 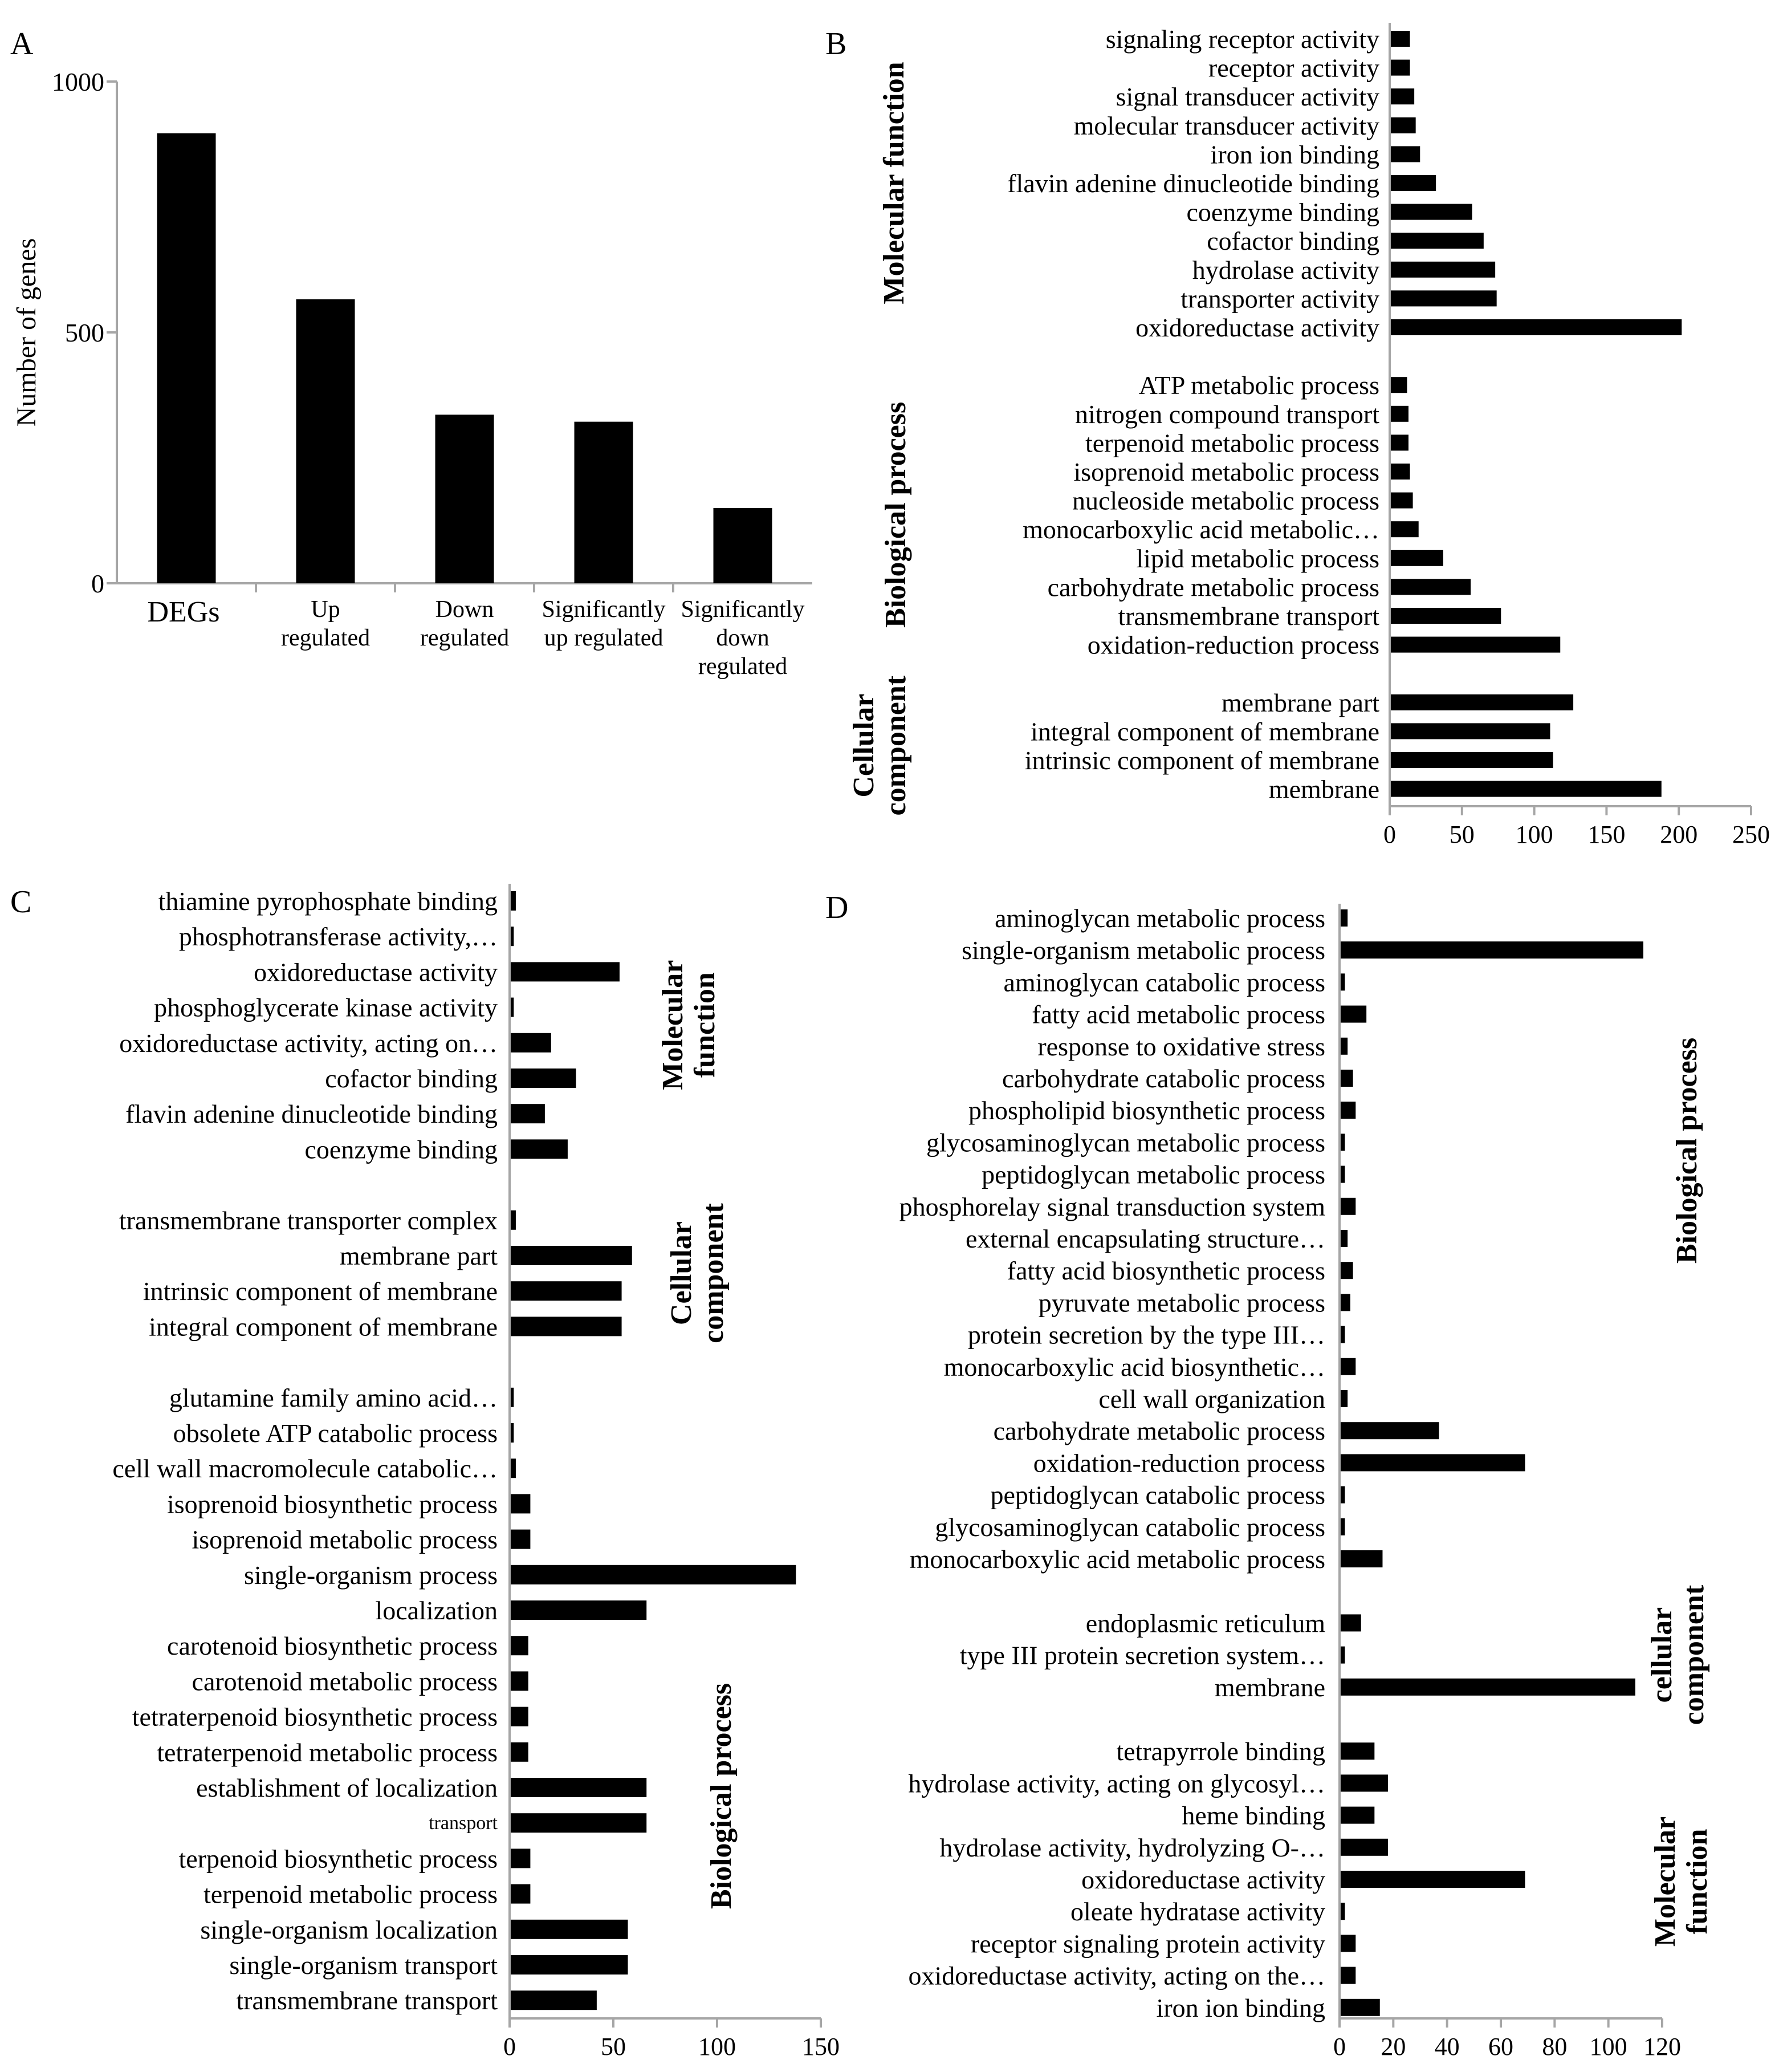 I want to click on panel-c-bar-terpenoid-biosynthetic-process, so click(x=520, y=1858).